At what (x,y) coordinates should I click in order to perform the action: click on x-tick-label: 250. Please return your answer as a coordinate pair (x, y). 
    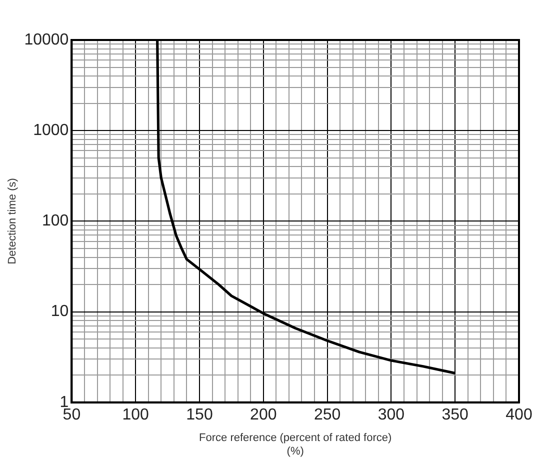
    Looking at the image, I should click on (327, 415).